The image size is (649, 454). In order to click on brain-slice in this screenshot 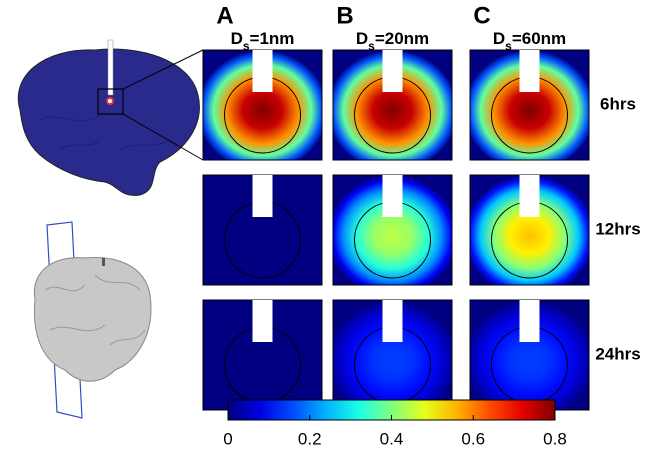, I will do `click(110, 117)`.